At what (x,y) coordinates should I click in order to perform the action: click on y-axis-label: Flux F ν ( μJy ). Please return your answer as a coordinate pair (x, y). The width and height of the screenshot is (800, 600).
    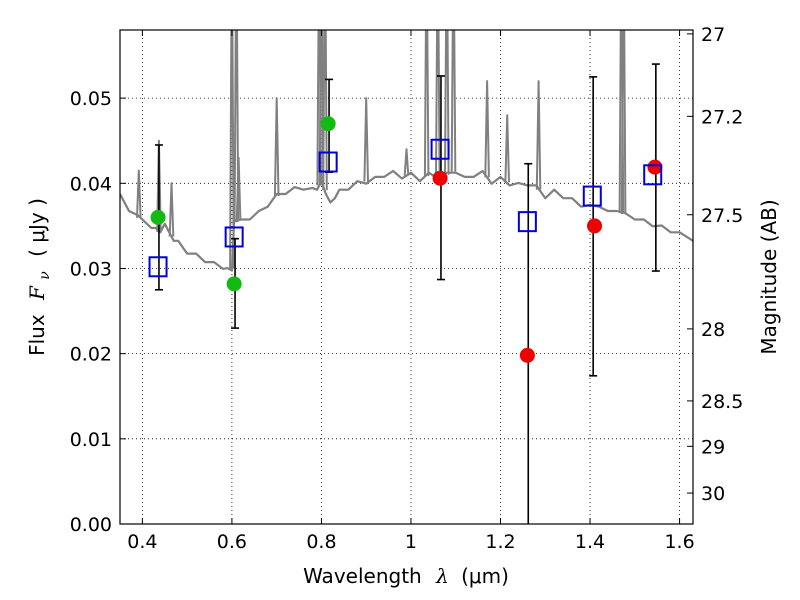
    Looking at the image, I should click on (39, 277).